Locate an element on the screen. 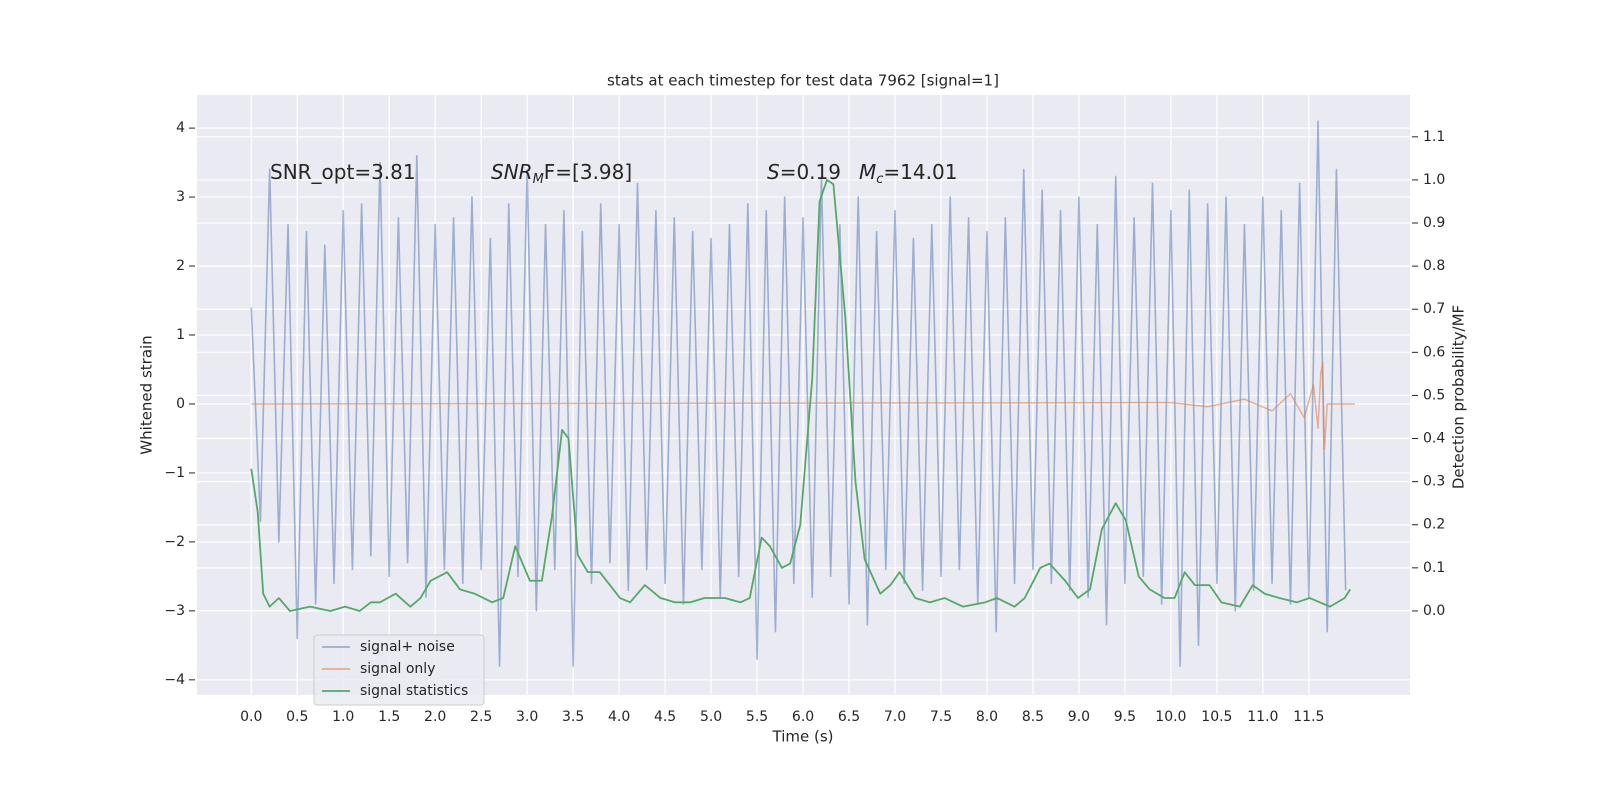  x-tick-label: 11.5 is located at coordinates (1308, 717).